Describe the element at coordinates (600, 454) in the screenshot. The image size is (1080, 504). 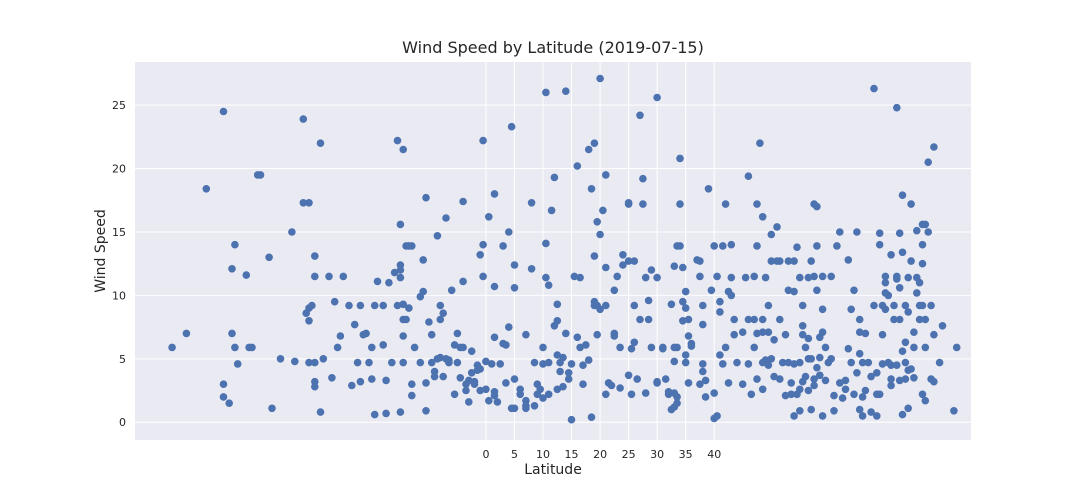
I see `x-tick-label: 20` at that location.